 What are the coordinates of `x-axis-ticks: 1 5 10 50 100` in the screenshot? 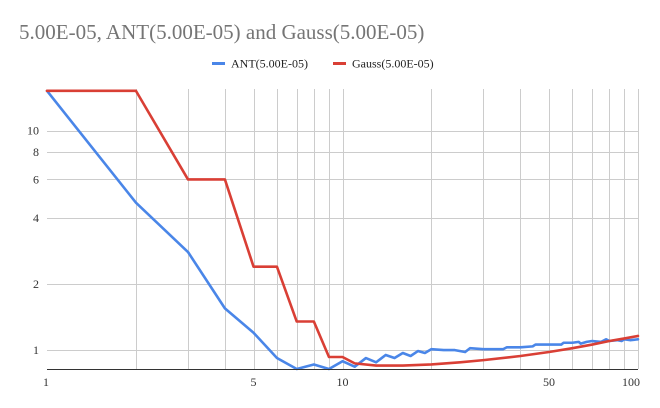 It's located at (341, 382).